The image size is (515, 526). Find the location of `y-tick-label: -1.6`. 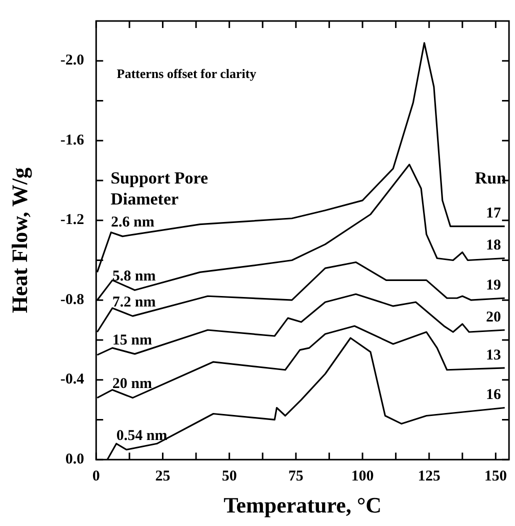

y-tick-label: -1.6 is located at coordinates (72, 140).